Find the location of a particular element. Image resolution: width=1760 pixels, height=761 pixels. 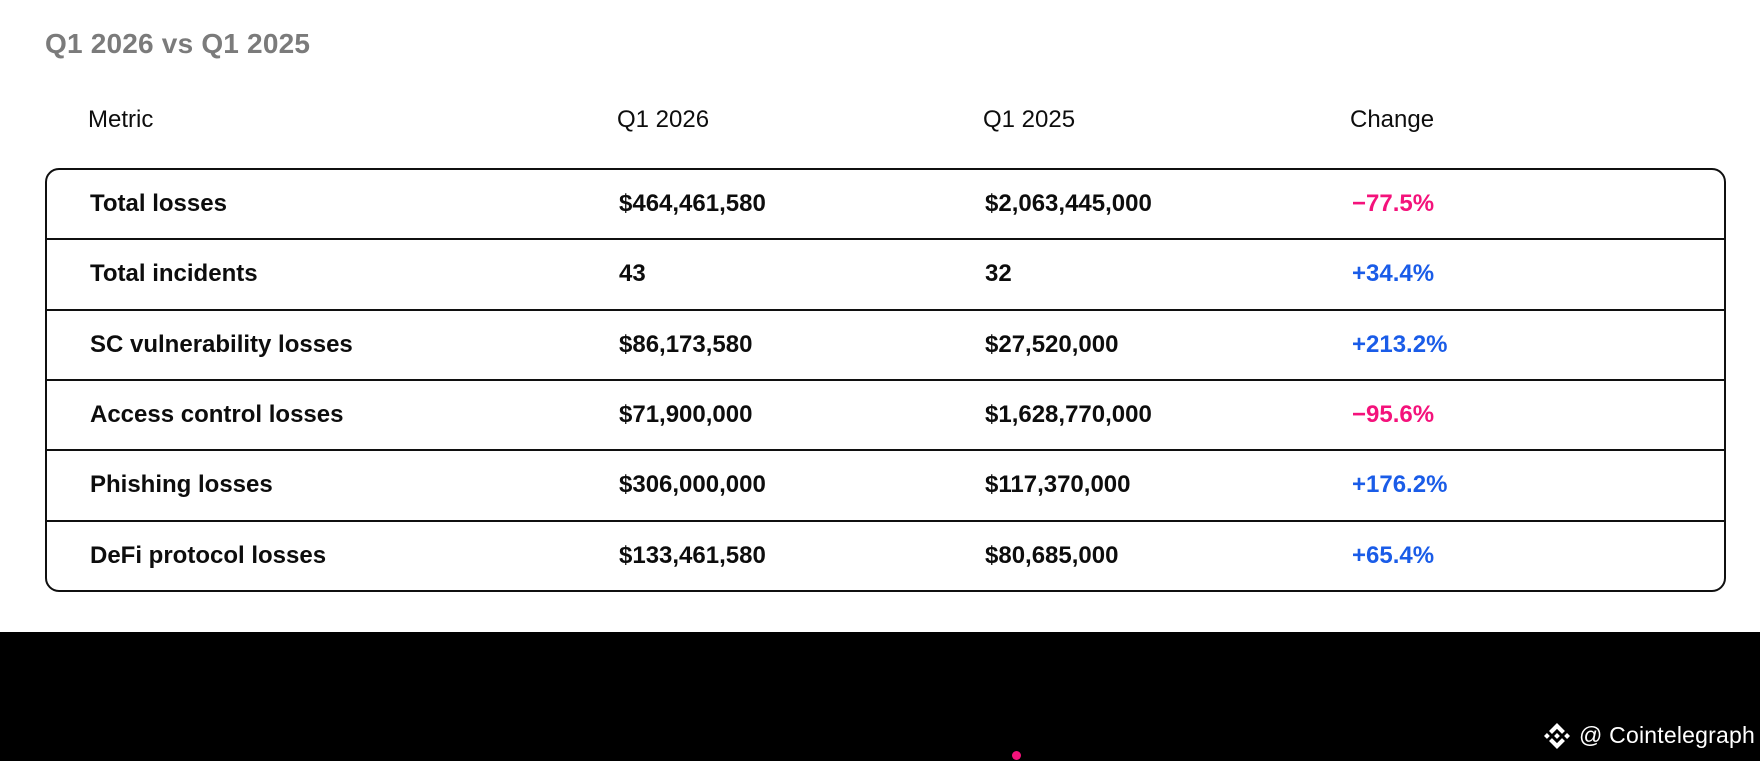

accent-dot is located at coordinates (1016, 755).